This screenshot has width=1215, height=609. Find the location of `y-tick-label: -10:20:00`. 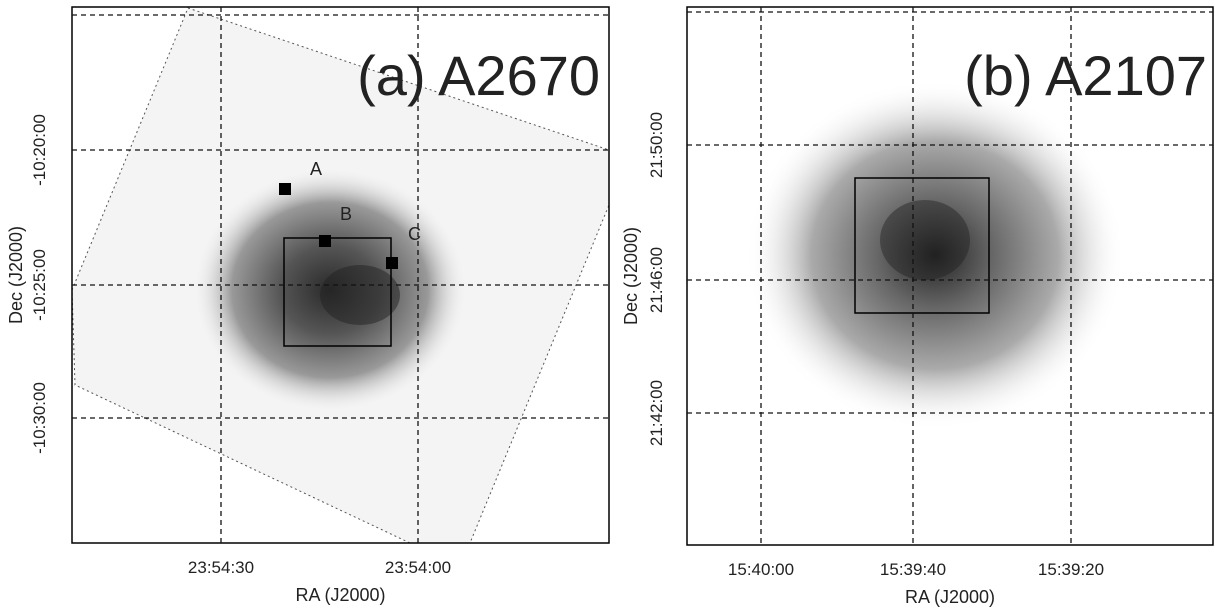

y-tick-label: -10:20:00 is located at coordinates (39, 150).